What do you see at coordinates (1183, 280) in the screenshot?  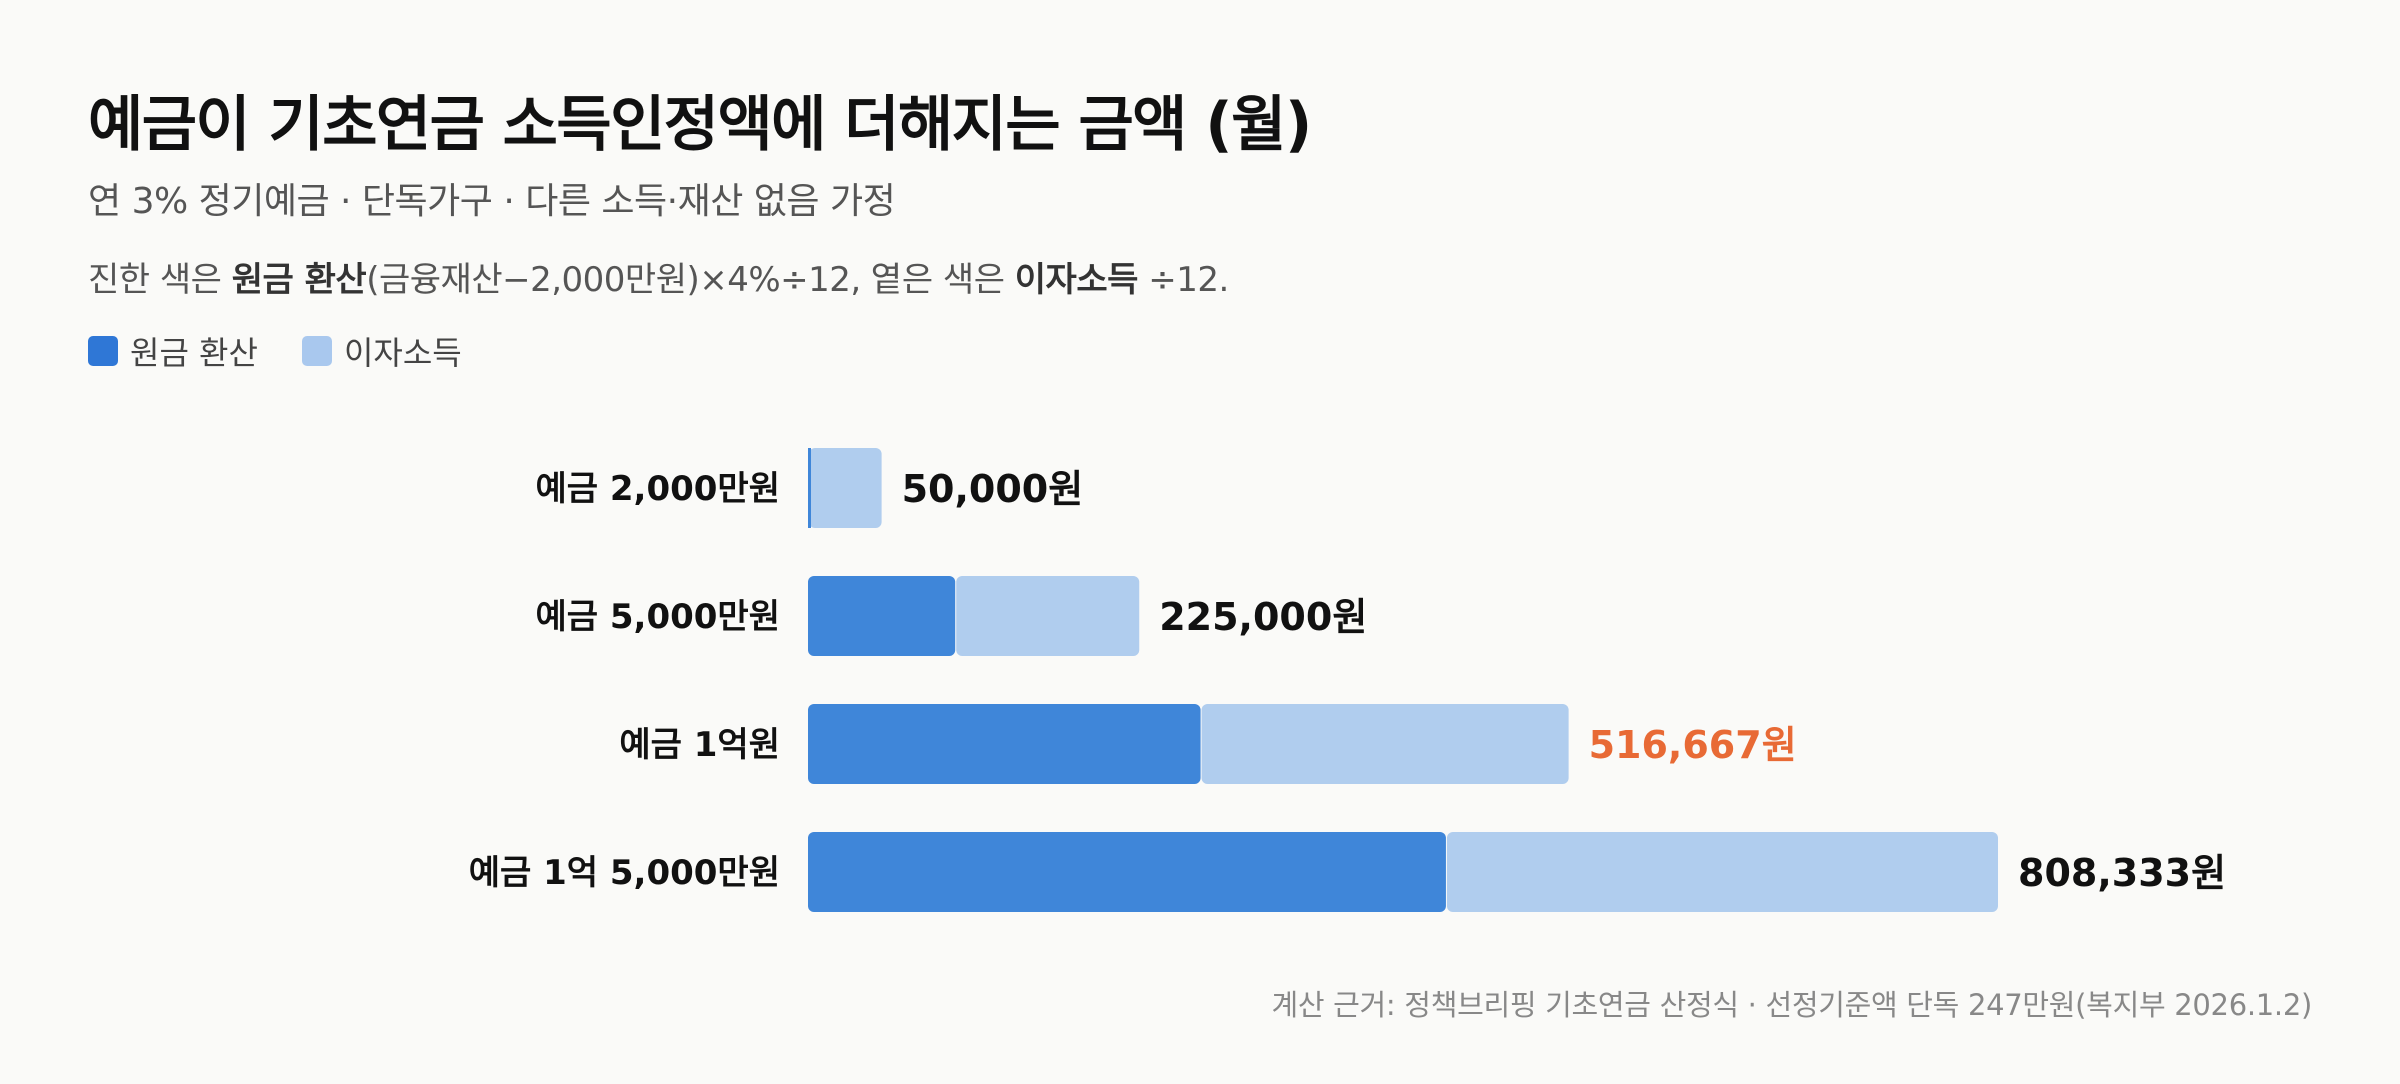 I see `note-text-3: ÷12.` at bounding box center [1183, 280].